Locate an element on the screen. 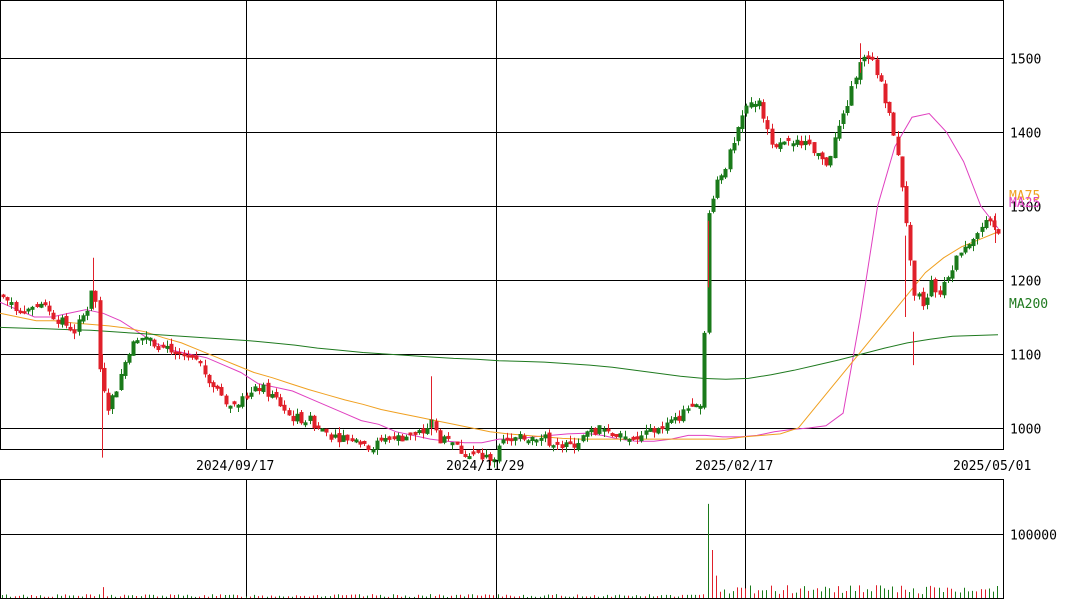 This screenshot has width=1065, height=604. ma-label: MA75 is located at coordinates (1024, 196).